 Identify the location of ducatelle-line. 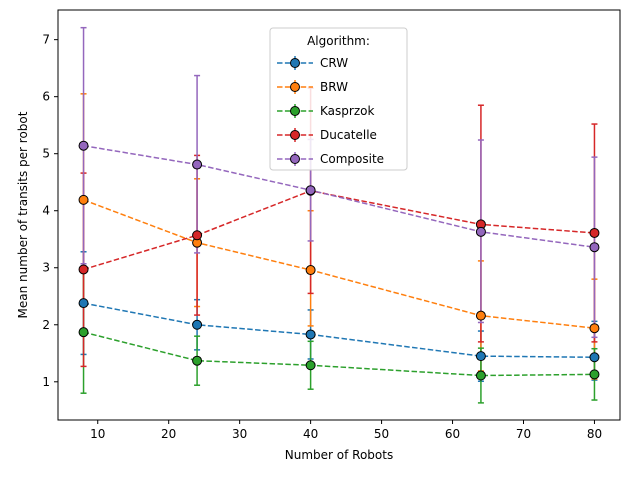
(339, 230).